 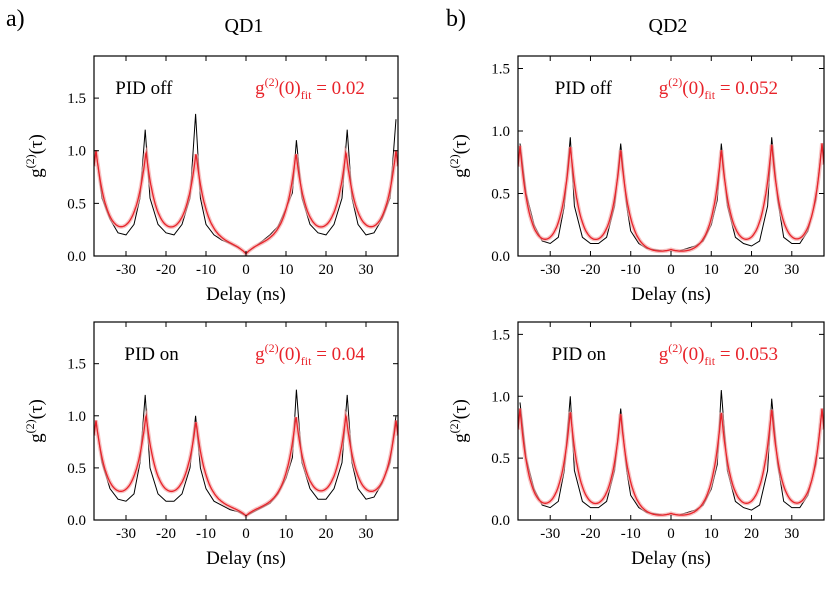 I want to click on fit-value-label: g(2)(0)fit = 0.04, so click(x=310, y=354).